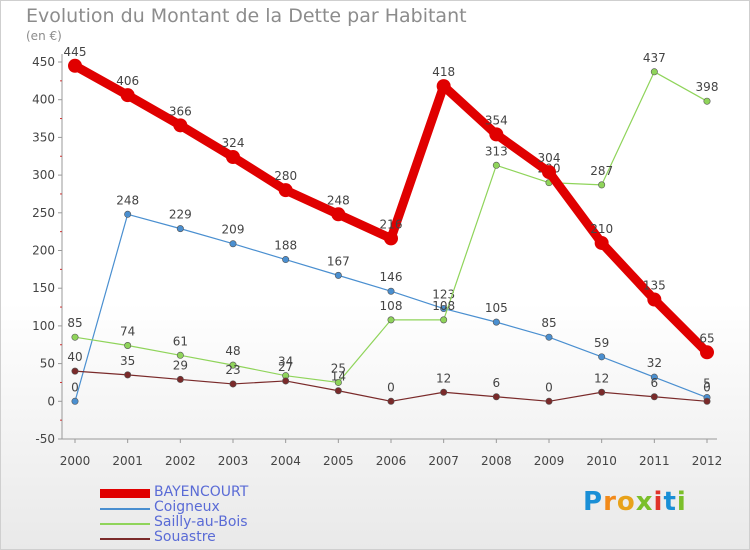 This screenshot has width=750, height=550. Describe the element at coordinates (391, 224) in the screenshot. I see `data-label-bayencourt: 216` at that location.